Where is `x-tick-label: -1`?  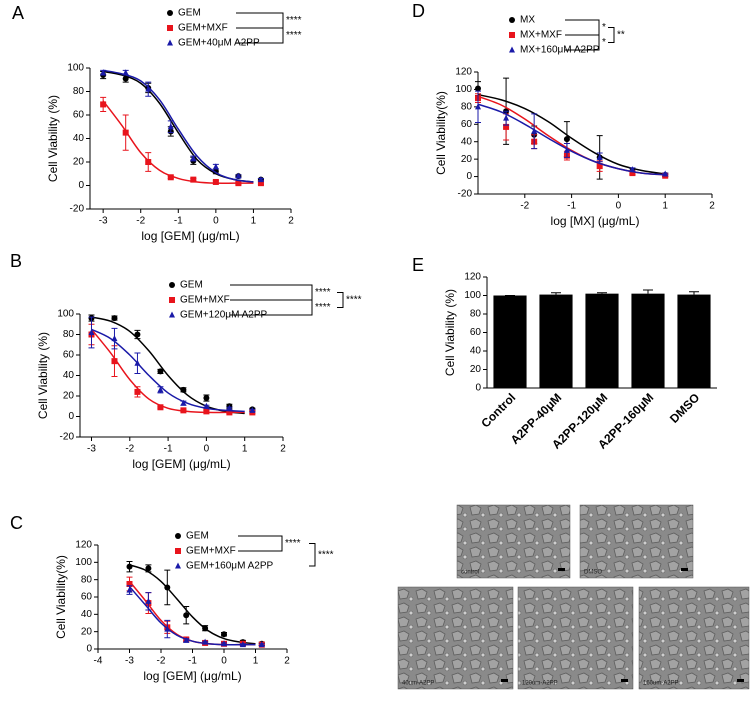 x-tick-label: -1 is located at coordinates (178, 221).